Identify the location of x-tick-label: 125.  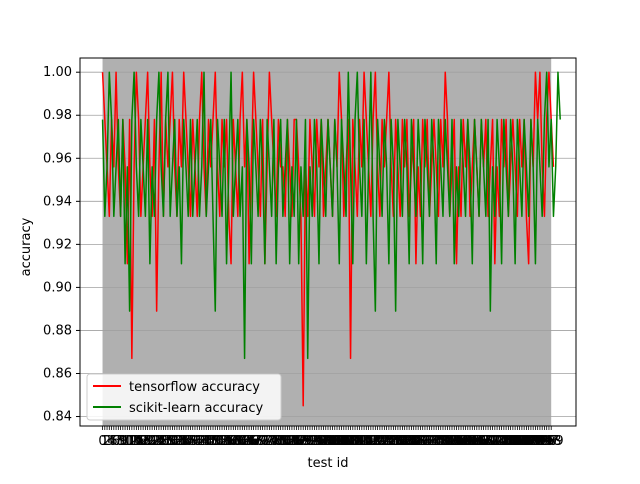
(384, 441).